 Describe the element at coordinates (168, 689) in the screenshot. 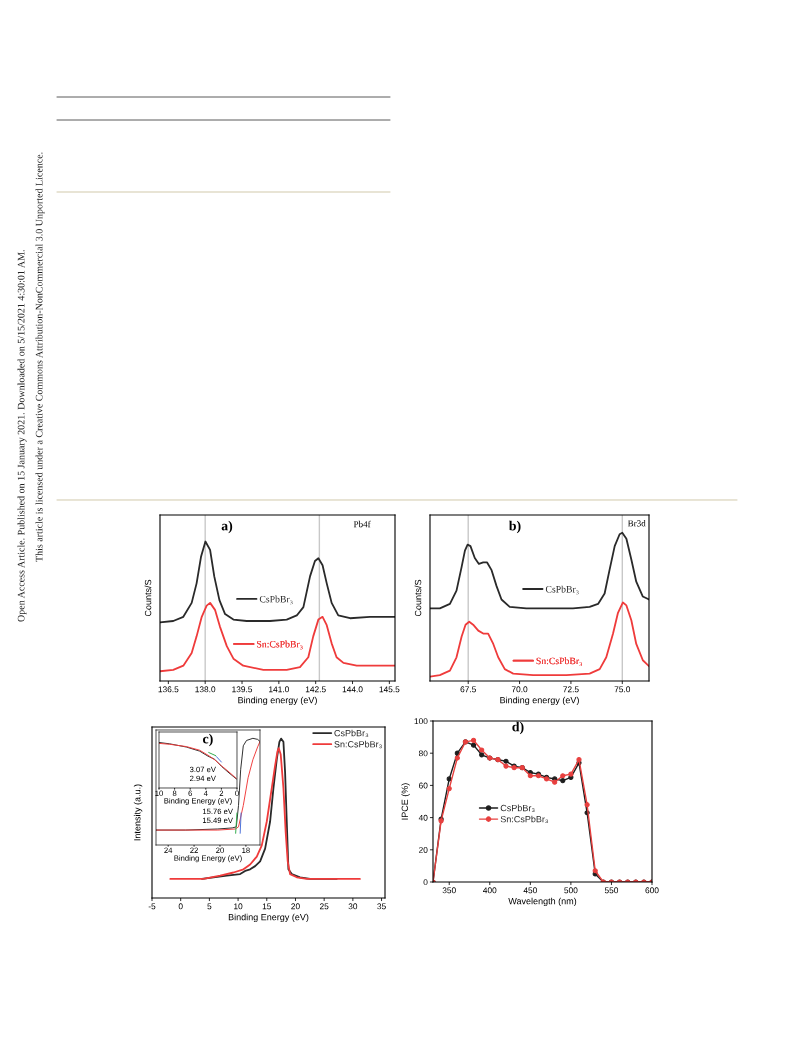

I see `x-tick-label: 136.5` at that location.